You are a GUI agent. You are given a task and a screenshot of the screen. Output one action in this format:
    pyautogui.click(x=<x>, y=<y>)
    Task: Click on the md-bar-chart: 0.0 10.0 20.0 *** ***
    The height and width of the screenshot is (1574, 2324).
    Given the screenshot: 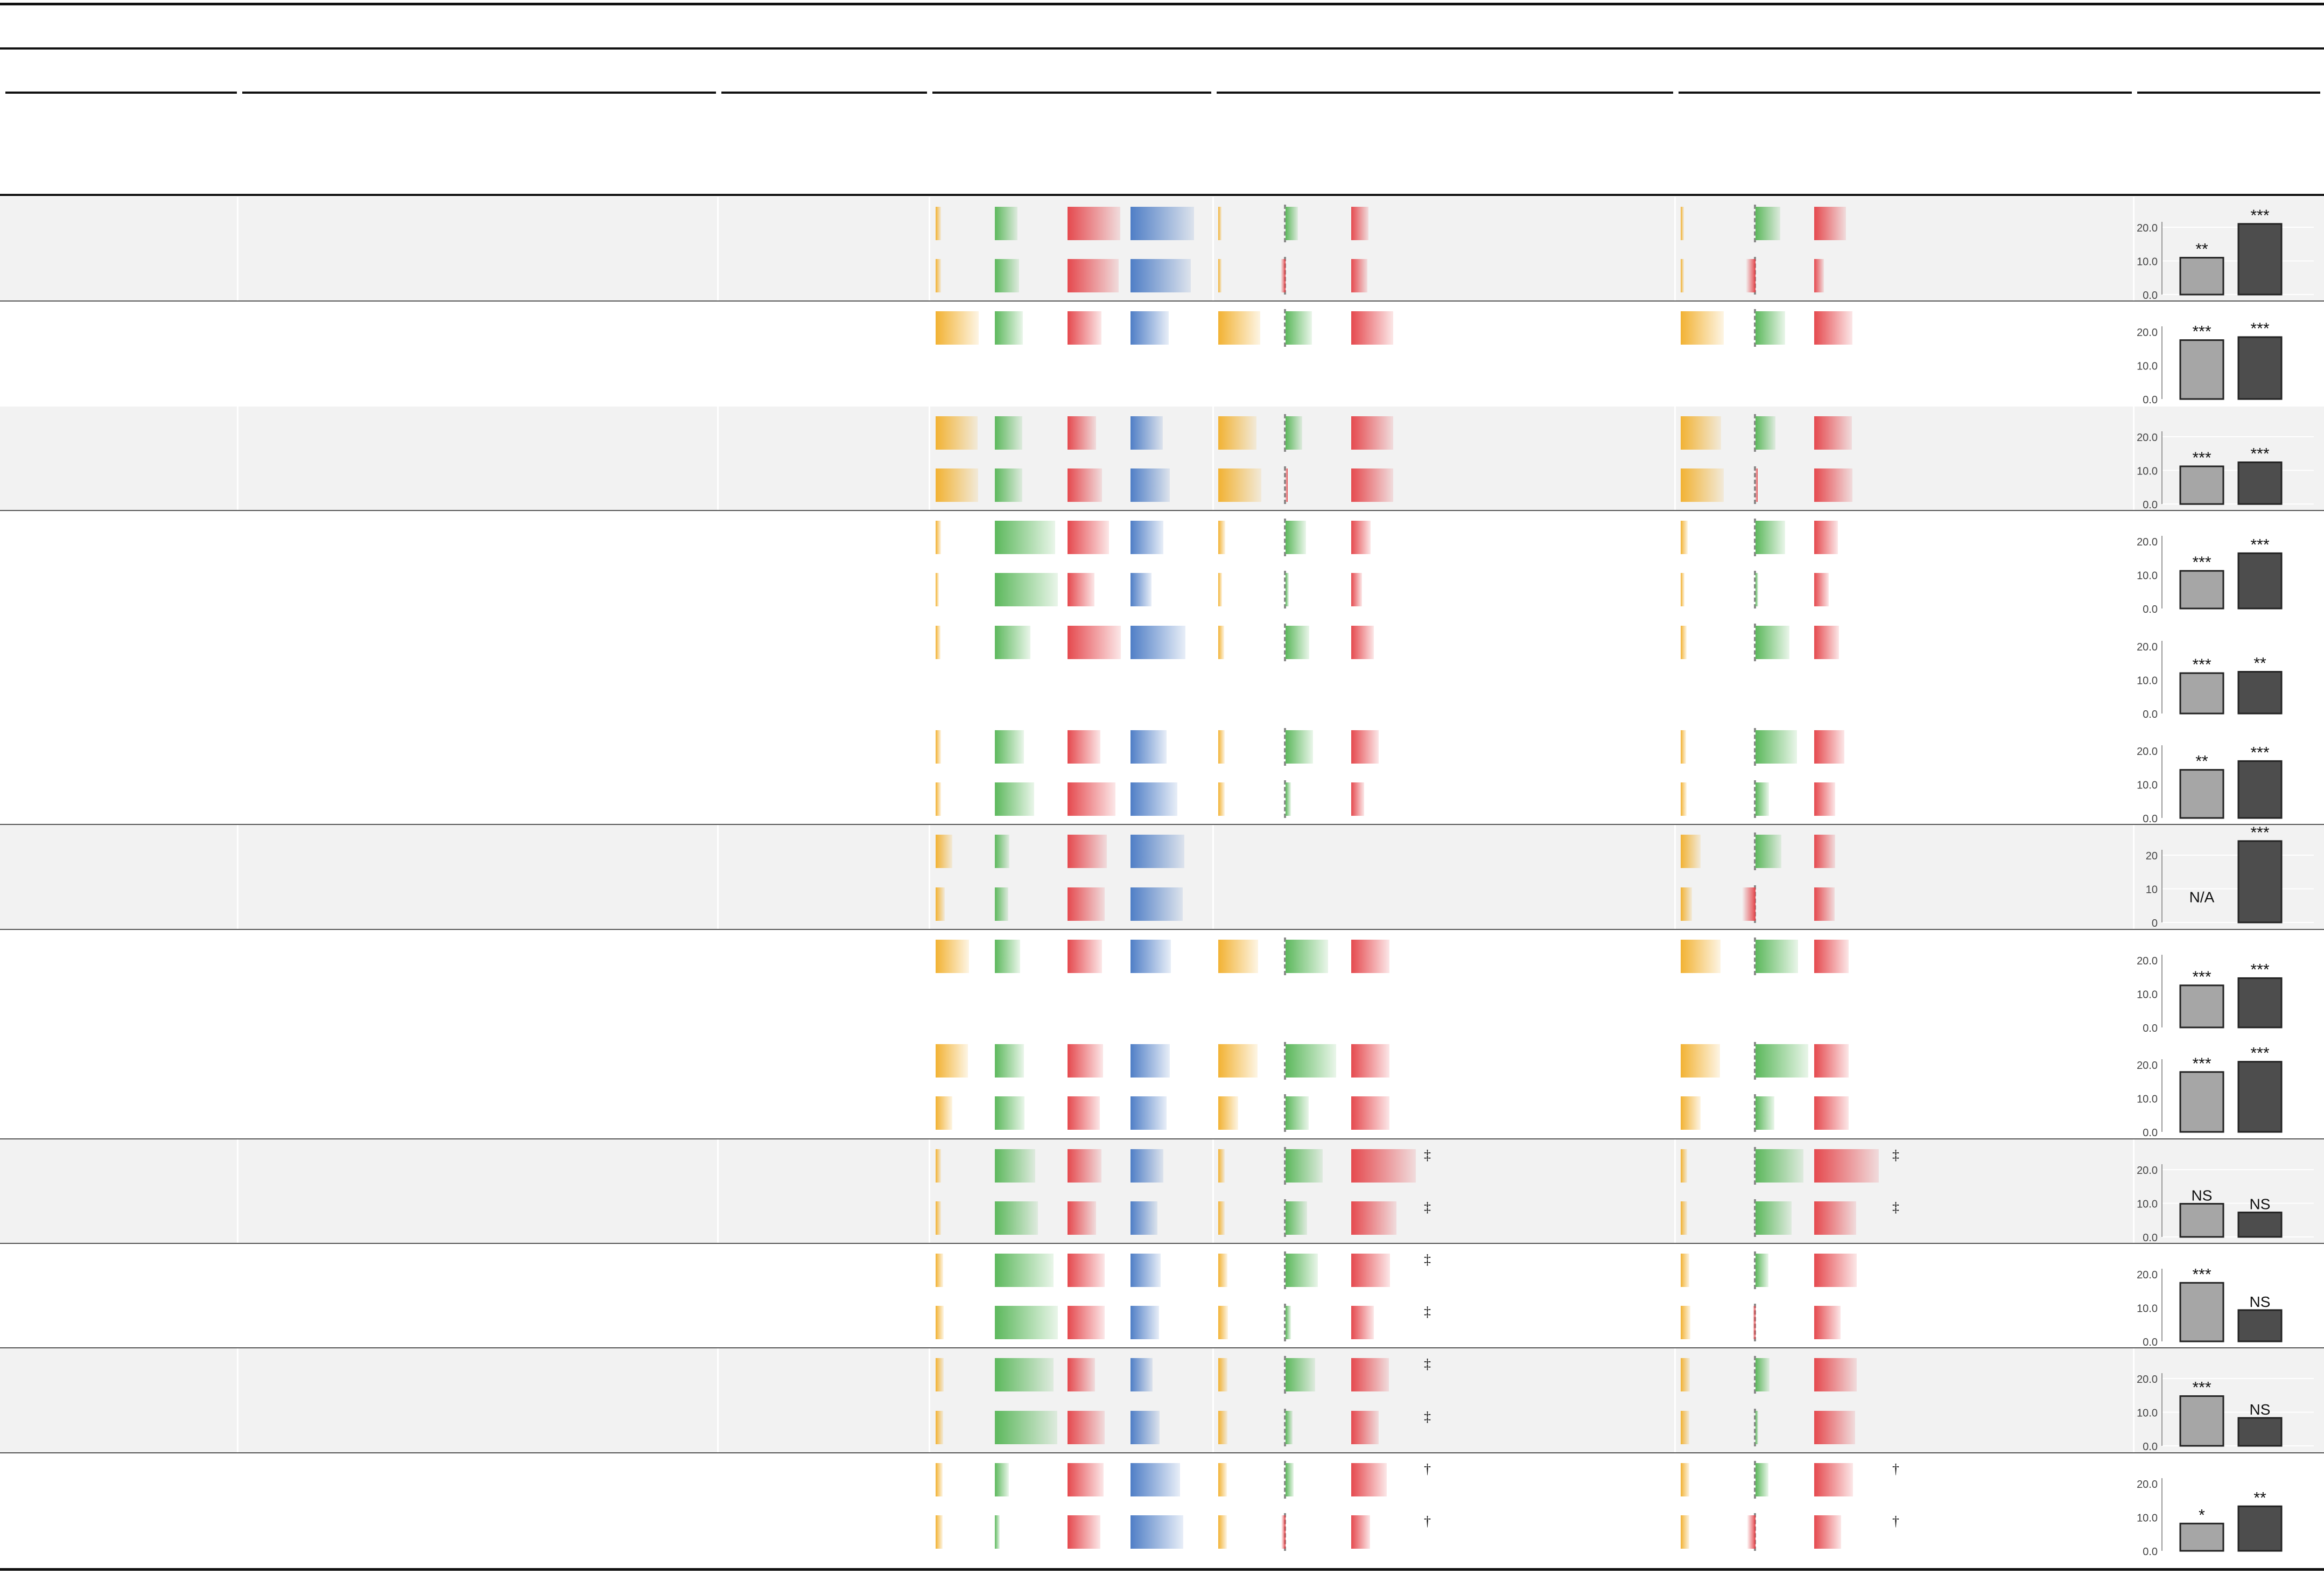 What is the action you would take?
    pyautogui.click(x=2225, y=1089)
    